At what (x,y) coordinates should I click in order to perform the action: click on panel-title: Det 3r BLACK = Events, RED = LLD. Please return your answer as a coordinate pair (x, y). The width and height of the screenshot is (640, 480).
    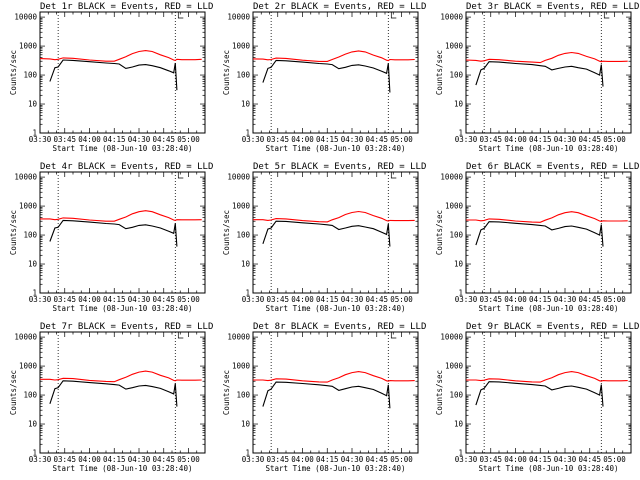
    Looking at the image, I should click on (552, 7).